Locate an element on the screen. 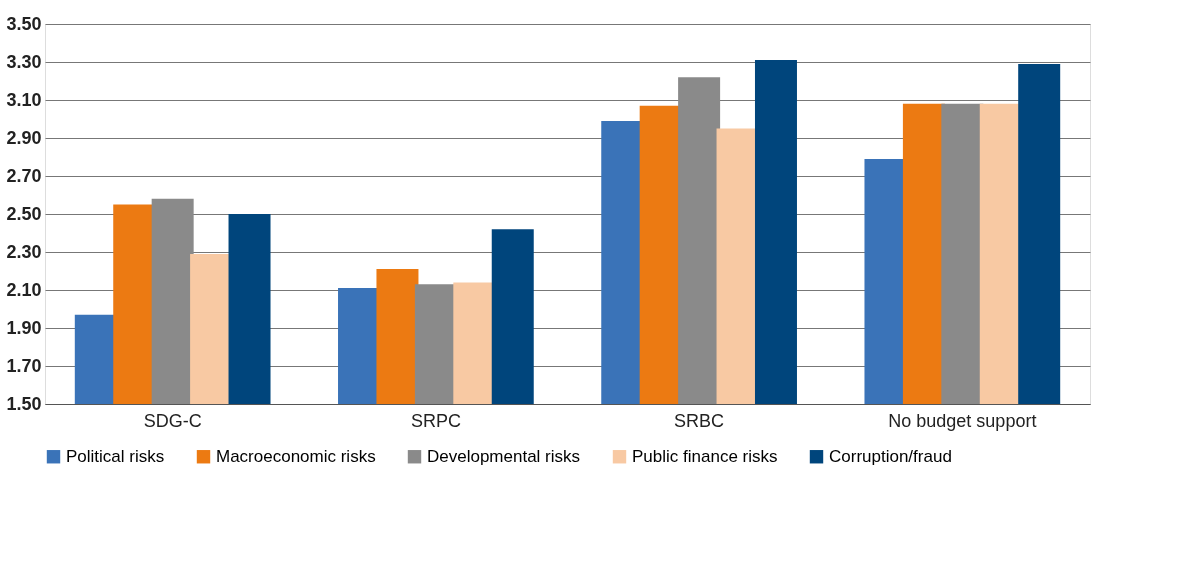 Image resolution: width=1192 pixels, height=588 pixels. y-tick-label: 2.50 is located at coordinates (24, 213).